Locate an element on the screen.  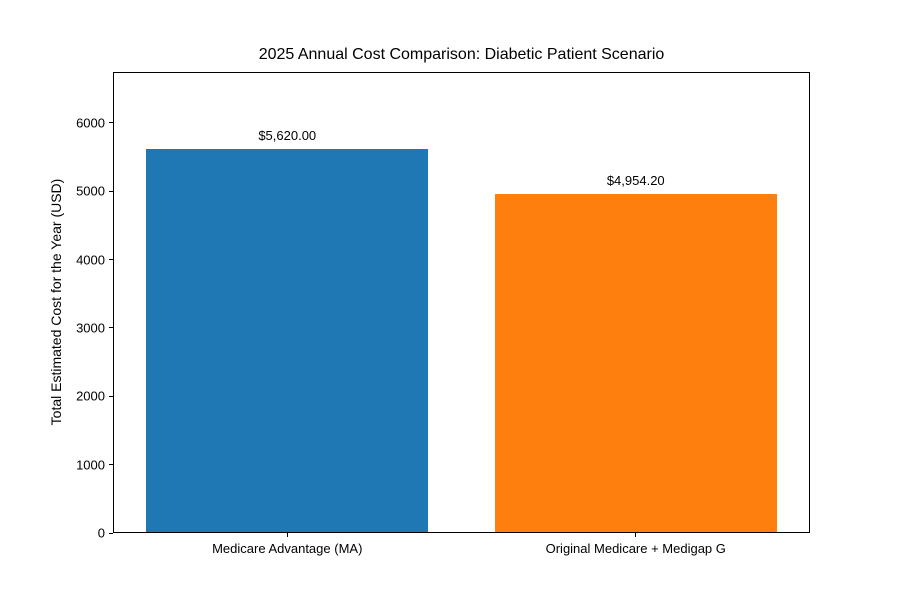
bar-value-label-0: $5,620.00 is located at coordinates (287, 135).